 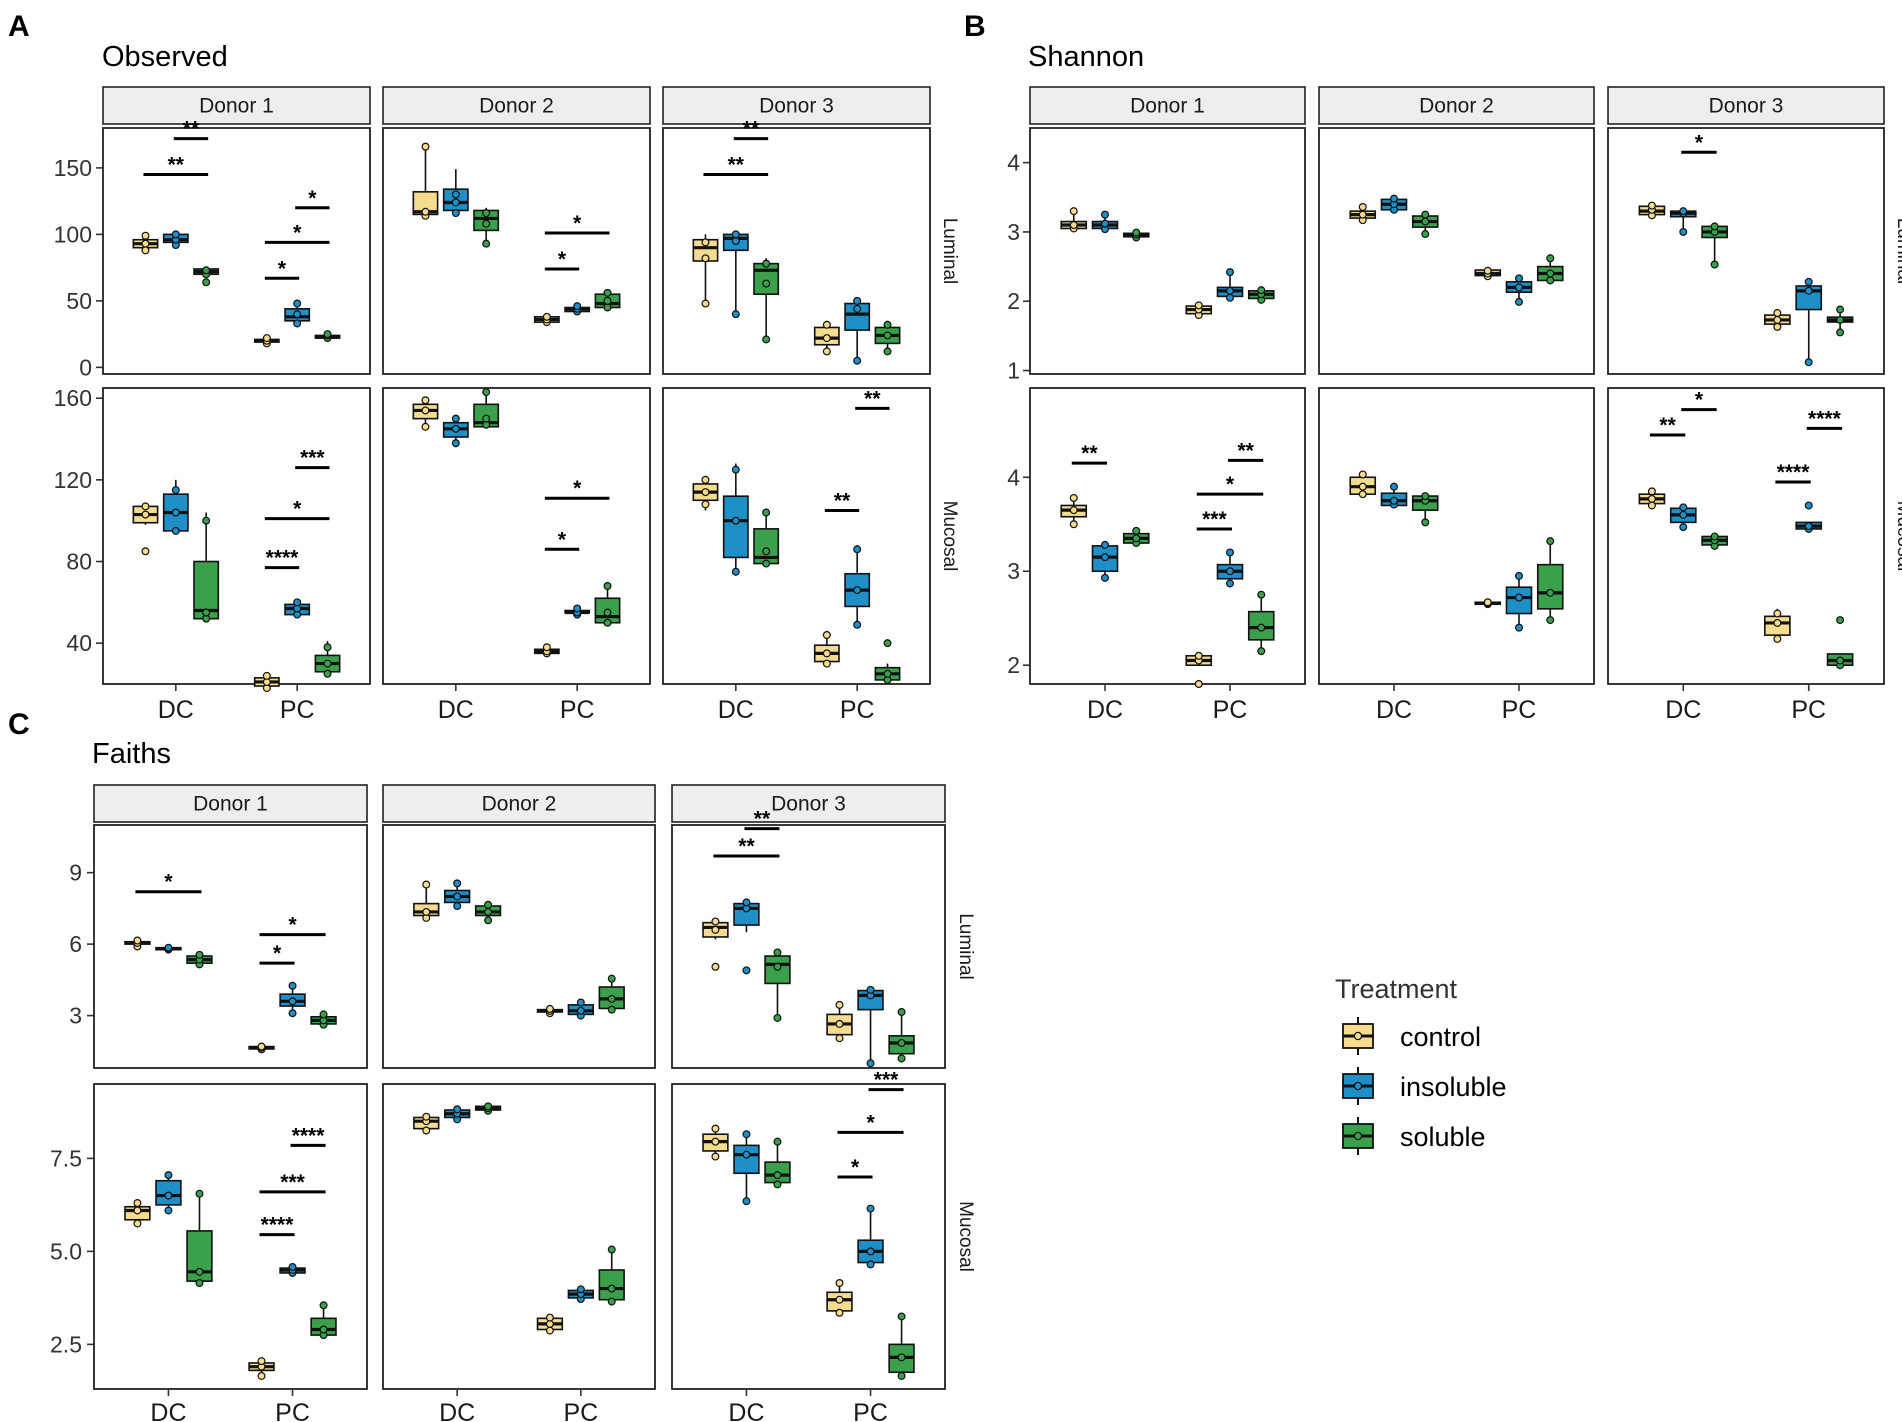 I want to click on facet-border, so click(x=519, y=1236).